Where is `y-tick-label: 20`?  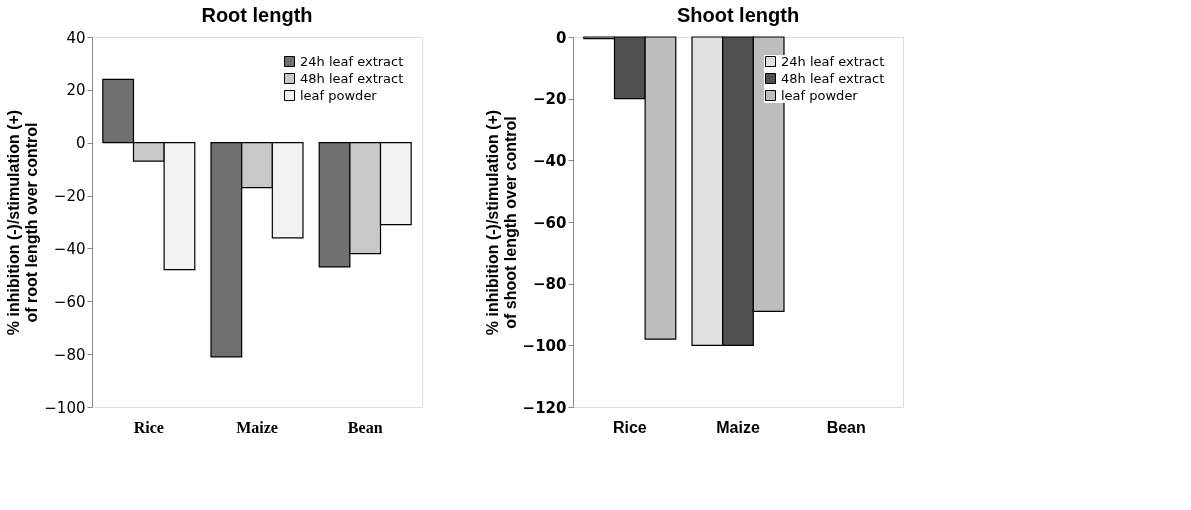
y-tick-label: 20 is located at coordinates (76, 90).